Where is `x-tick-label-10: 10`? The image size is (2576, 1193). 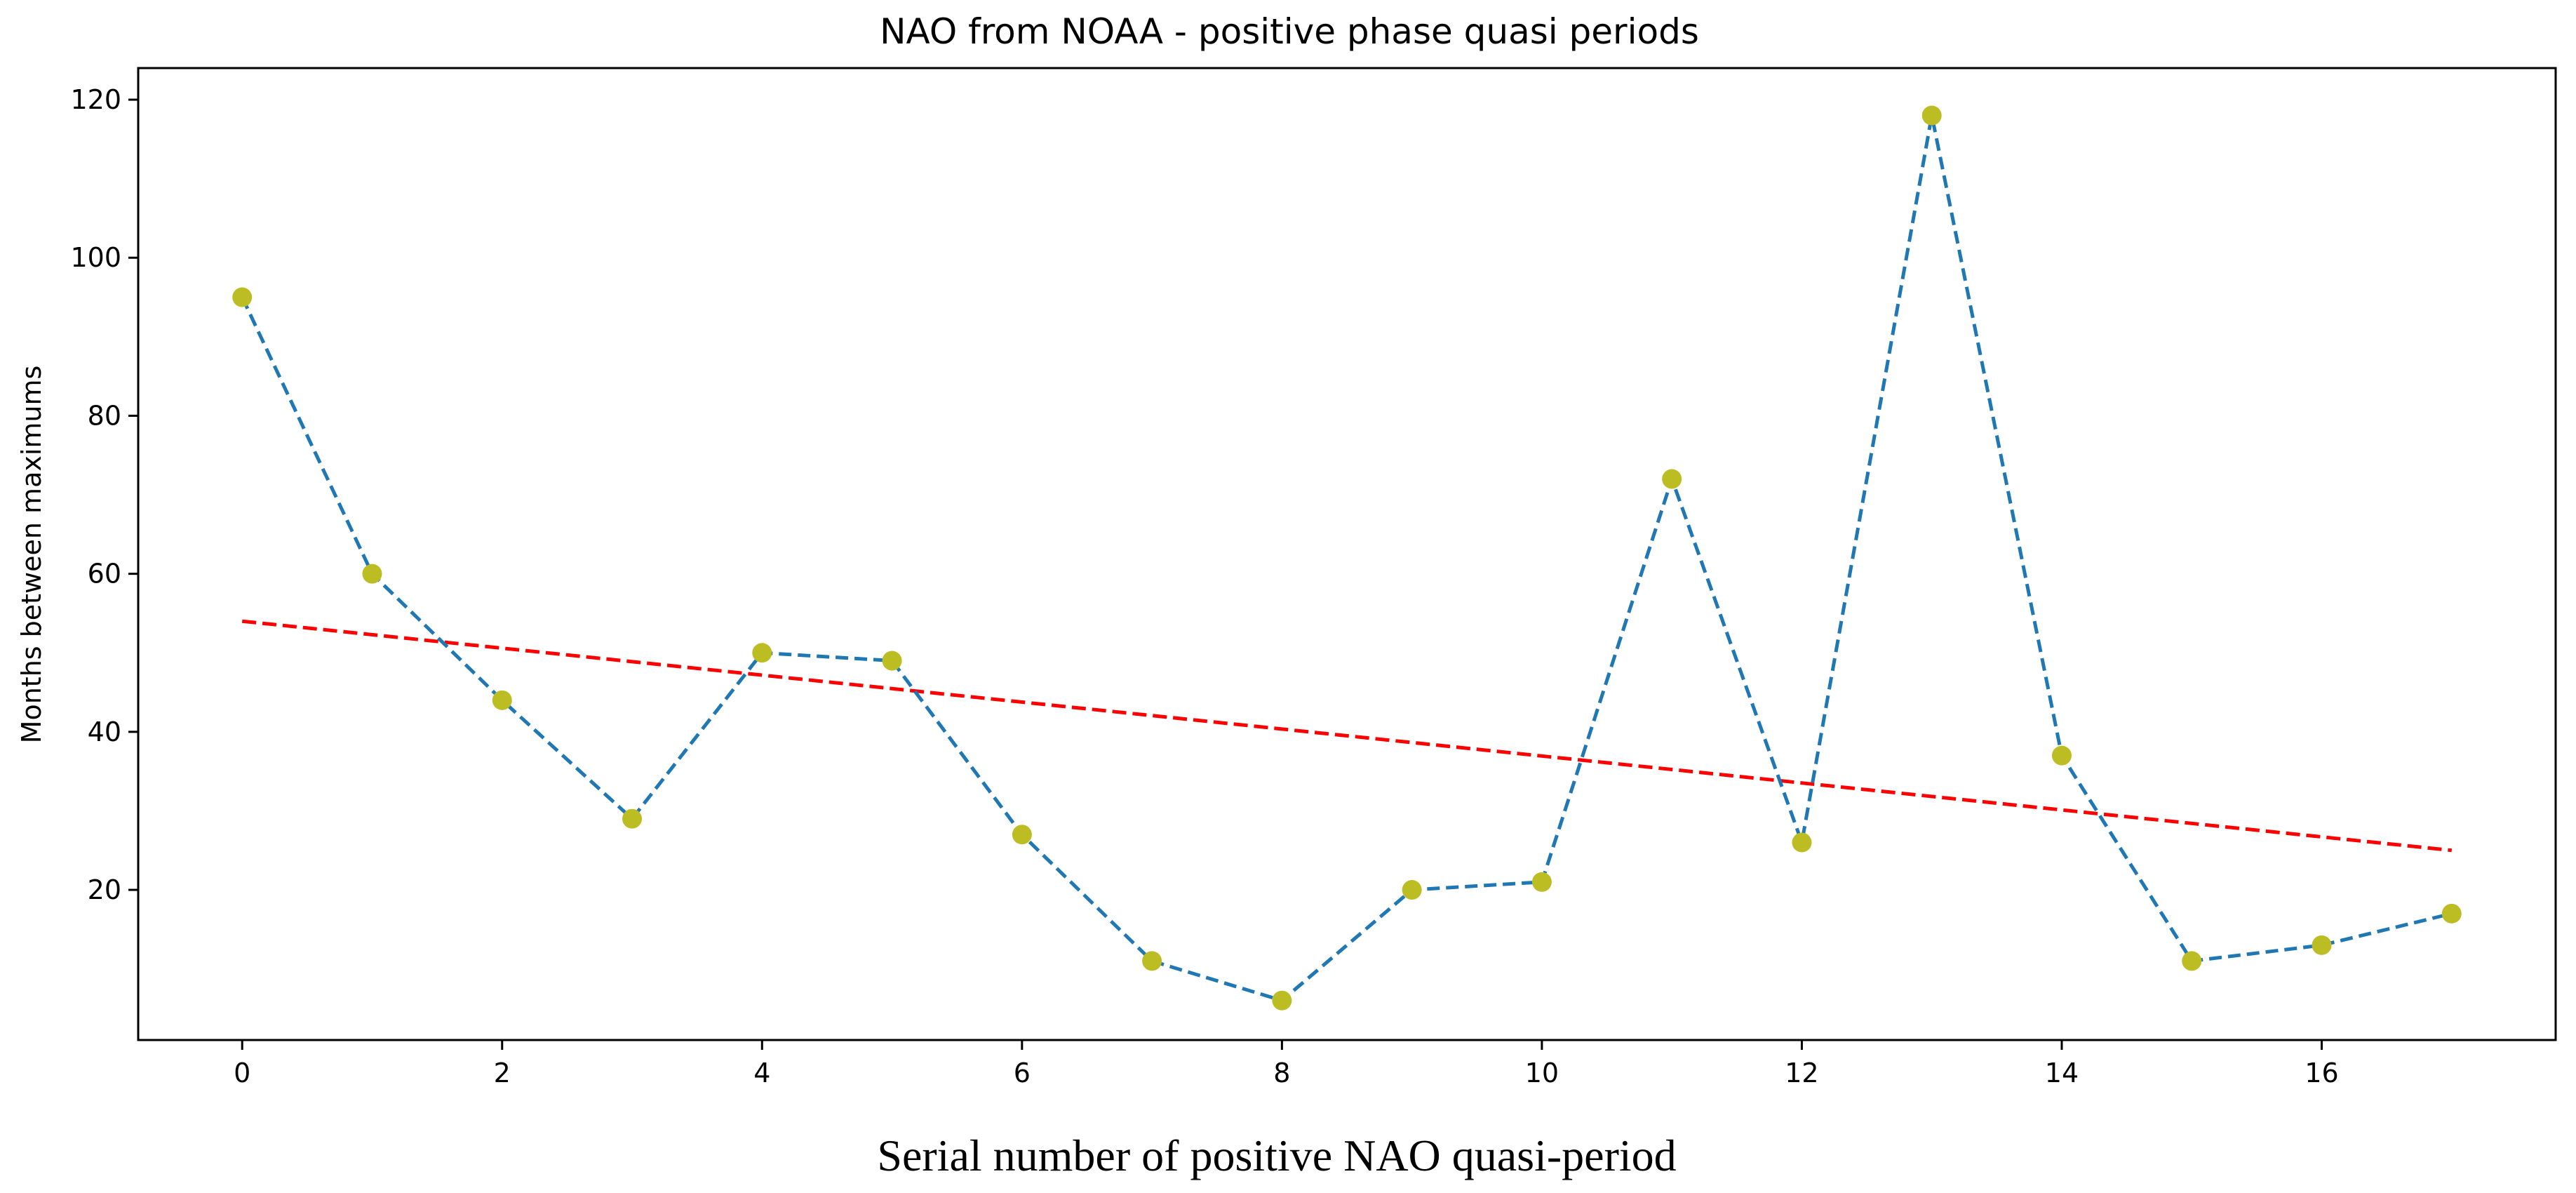
x-tick-label-10: 10 is located at coordinates (1542, 1073).